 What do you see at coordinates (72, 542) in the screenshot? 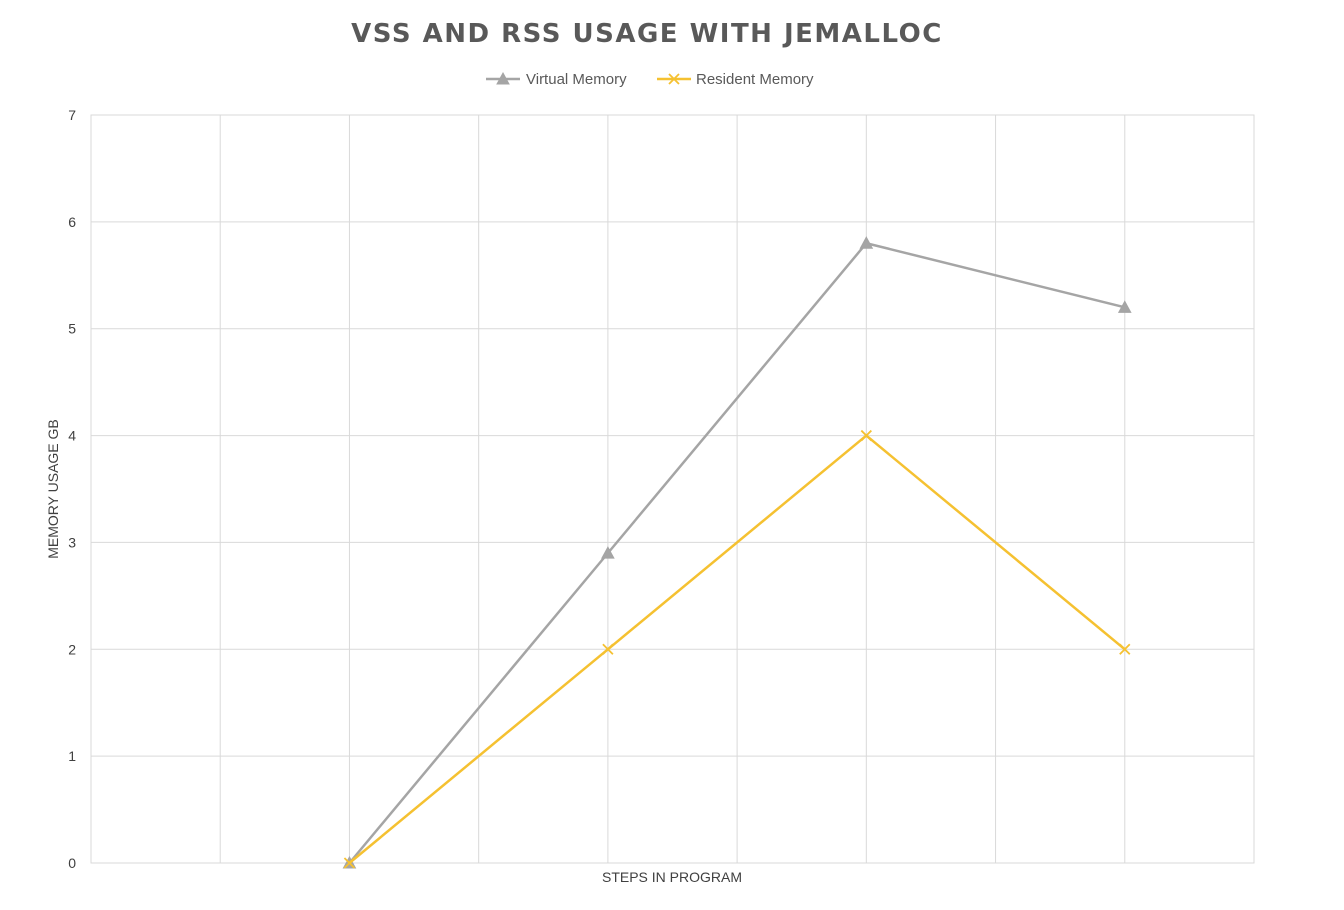
I see `y-tick-label: 3` at bounding box center [72, 542].